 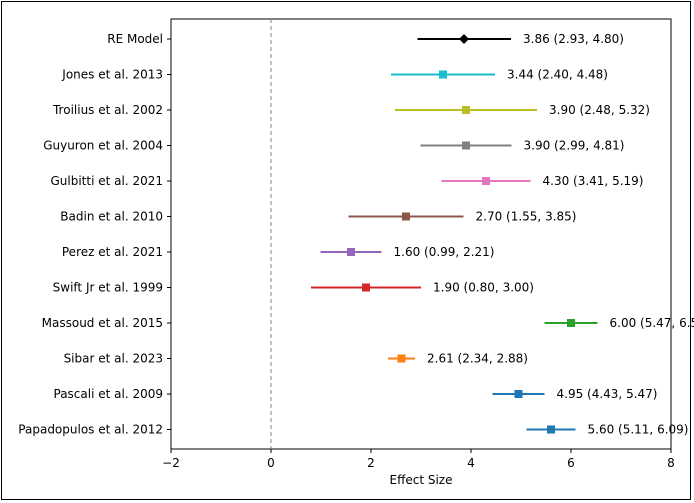 What do you see at coordinates (599, 110) in the screenshot?
I see `value-label: 3.90 (2.48, 5.32)` at bounding box center [599, 110].